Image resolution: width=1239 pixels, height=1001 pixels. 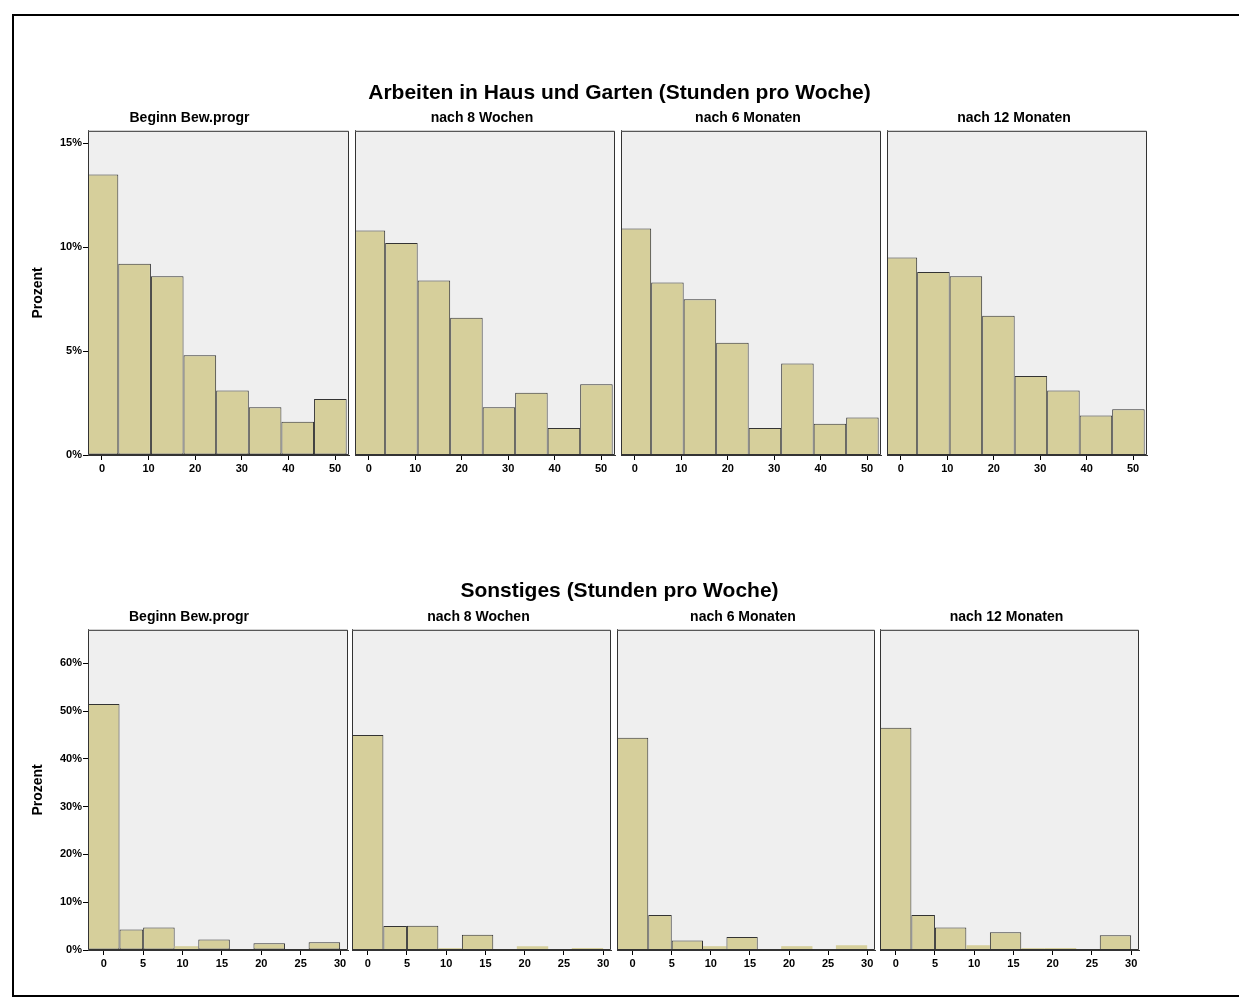 What do you see at coordinates (74, 350) in the screenshot?
I see `y-tick-label: 5%` at bounding box center [74, 350].